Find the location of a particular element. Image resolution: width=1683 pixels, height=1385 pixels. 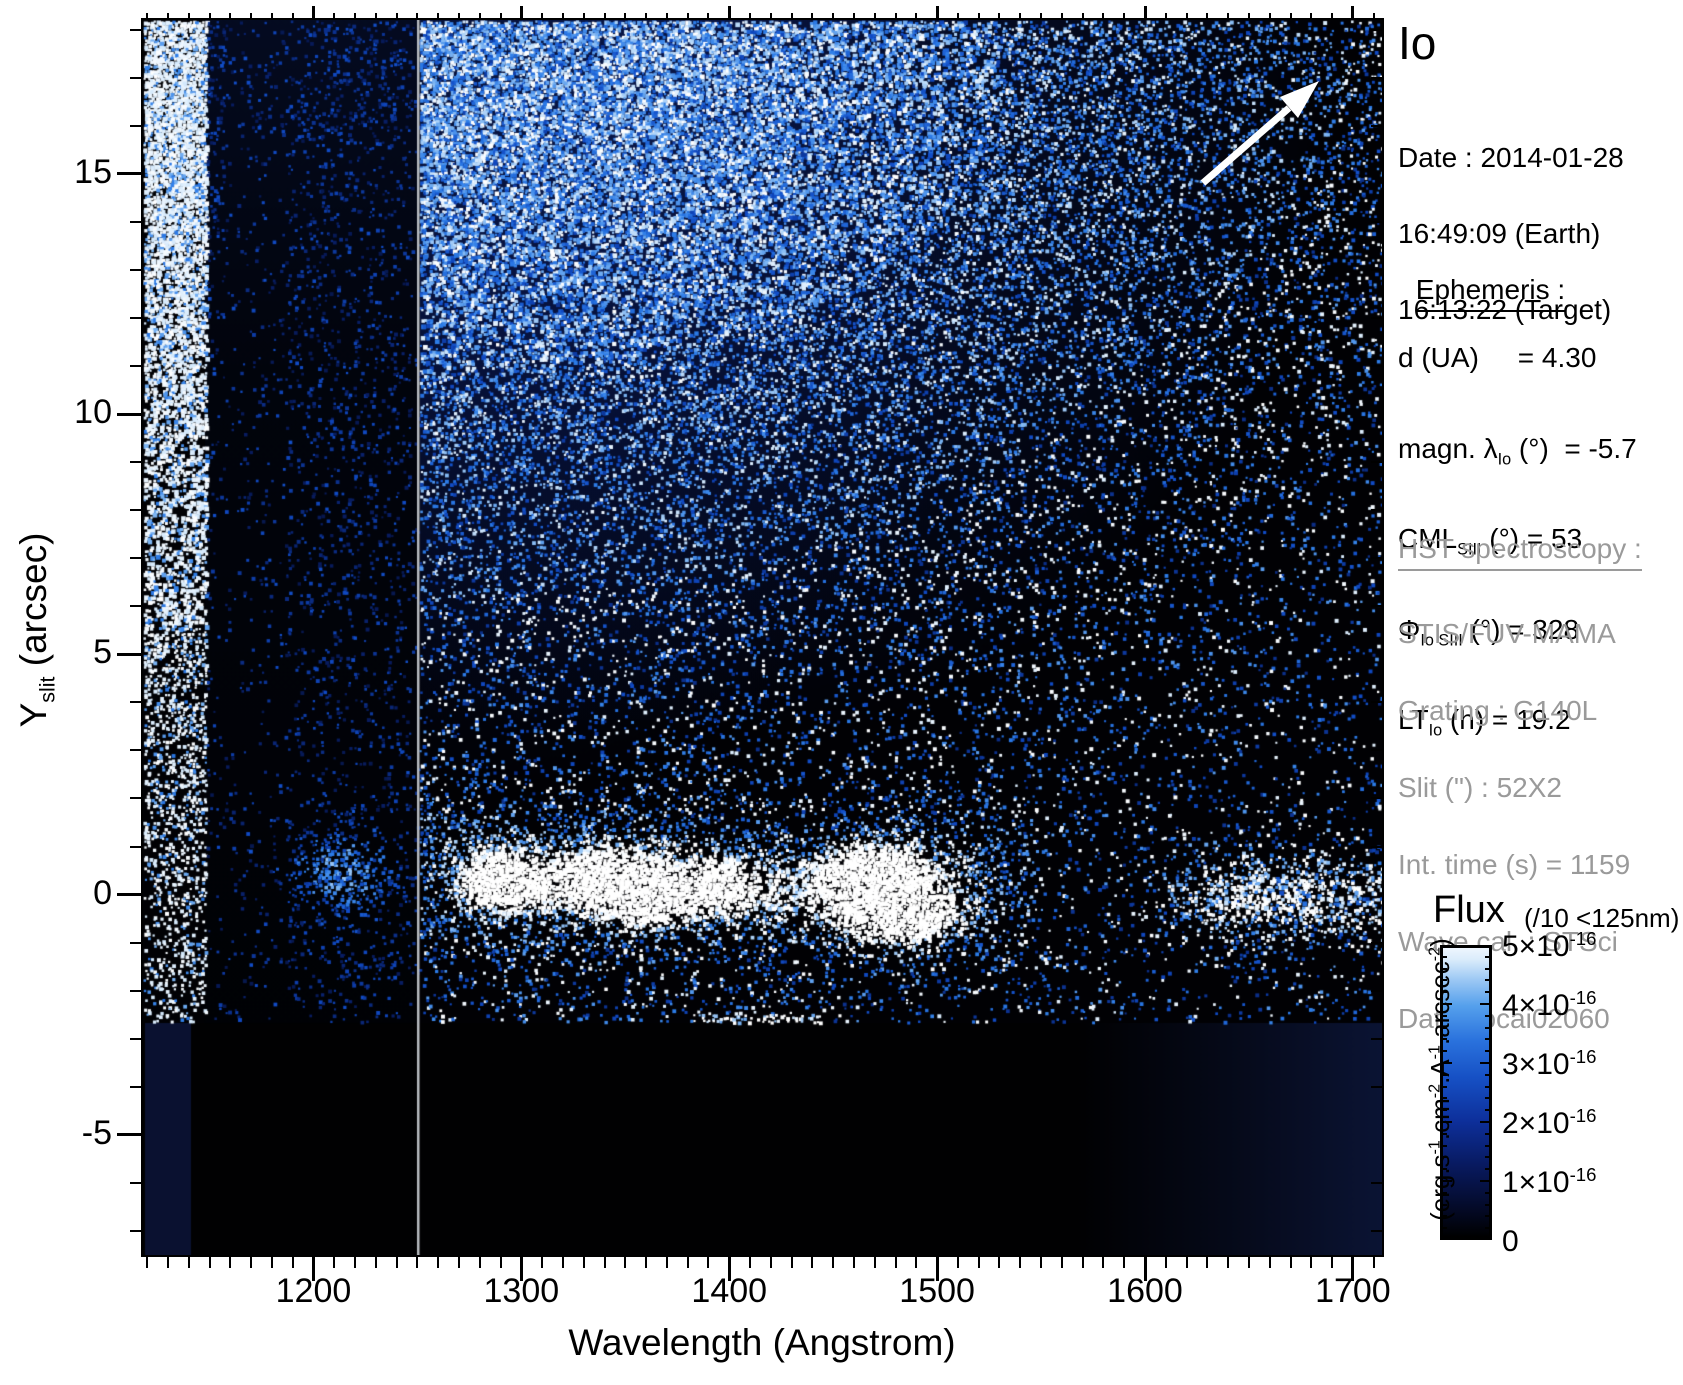

colorbar-label: 1×10⁻¹⁶ is located at coordinates (1549, 1181).